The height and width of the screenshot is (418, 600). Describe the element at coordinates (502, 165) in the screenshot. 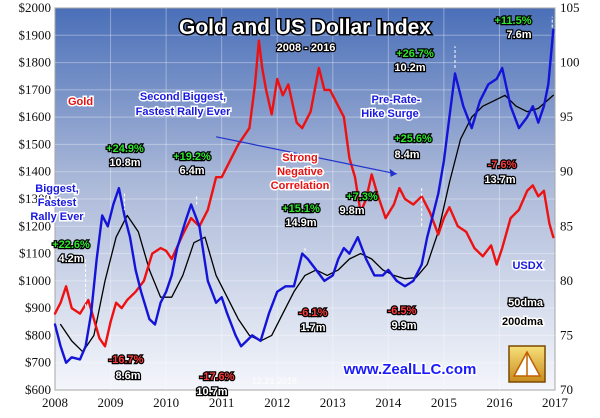

I see `loss-pct: -7.6%` at that location.